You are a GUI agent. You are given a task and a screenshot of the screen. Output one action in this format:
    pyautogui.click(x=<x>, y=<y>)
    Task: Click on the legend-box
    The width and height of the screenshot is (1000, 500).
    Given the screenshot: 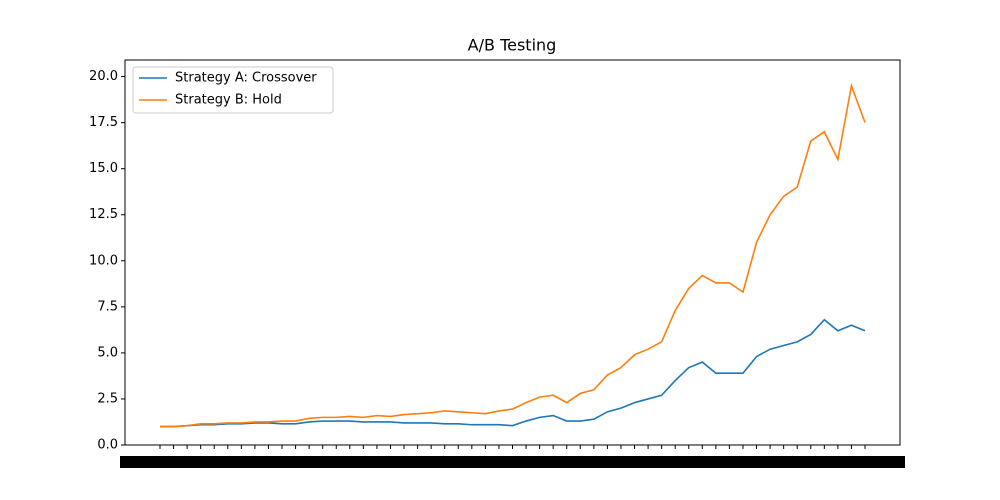 What is the action you would take?
    pyautogui.click(x=233, y=90)
    